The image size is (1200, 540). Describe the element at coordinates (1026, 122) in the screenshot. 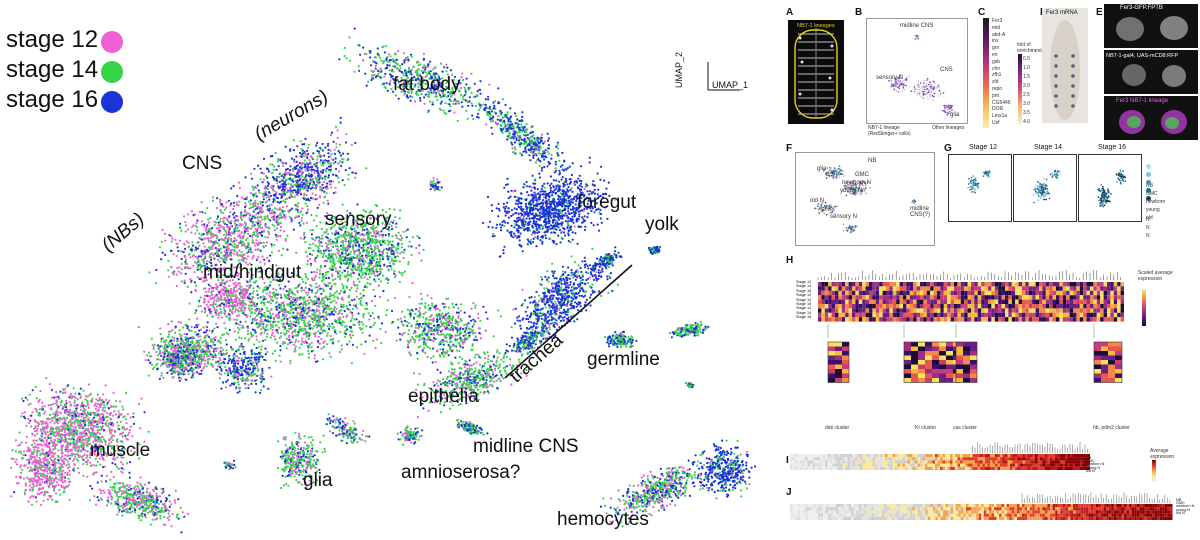

I see `panel-c-tick: 4.0` at that location.